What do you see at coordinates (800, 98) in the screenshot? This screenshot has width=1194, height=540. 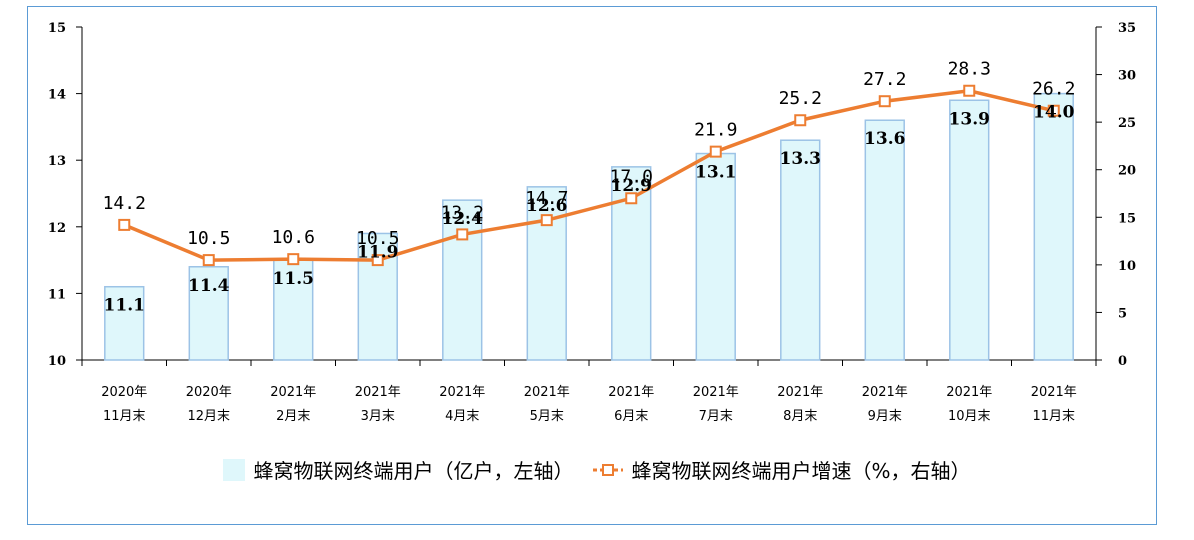 I see `line-data-label: 25.2` at bounding box center [800, 98].